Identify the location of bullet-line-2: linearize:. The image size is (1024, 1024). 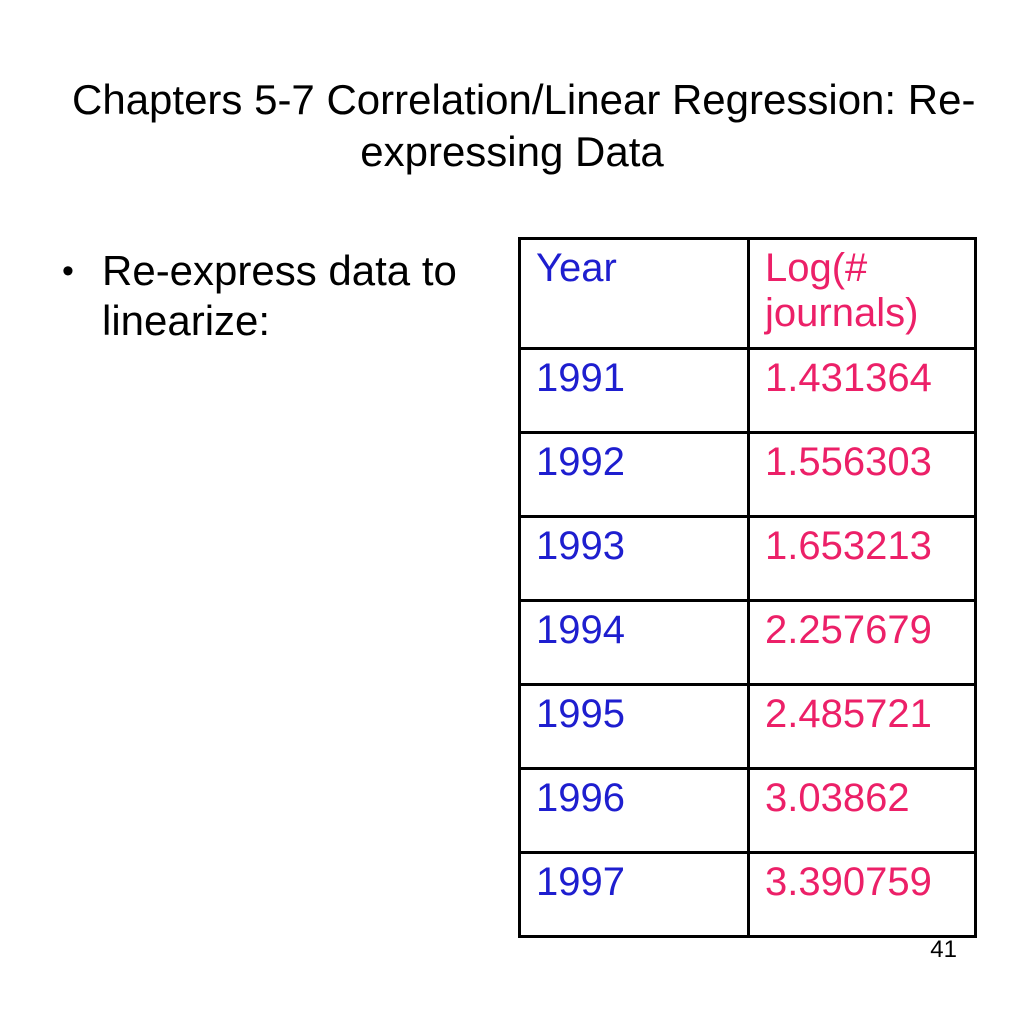
(186, 320).